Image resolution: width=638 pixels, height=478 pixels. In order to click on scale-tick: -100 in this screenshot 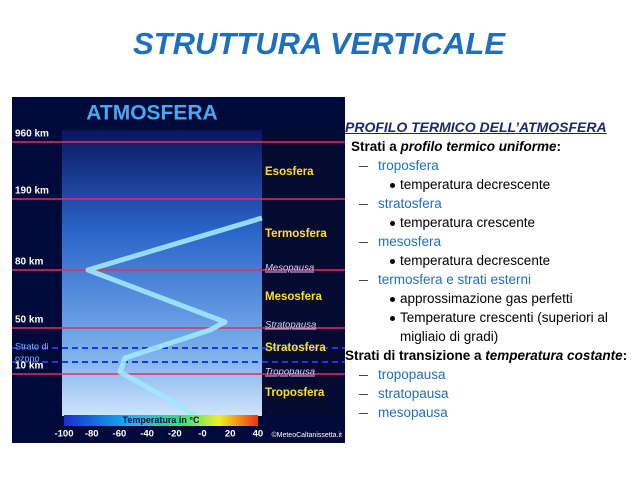, I will do `click(63, 434)`.